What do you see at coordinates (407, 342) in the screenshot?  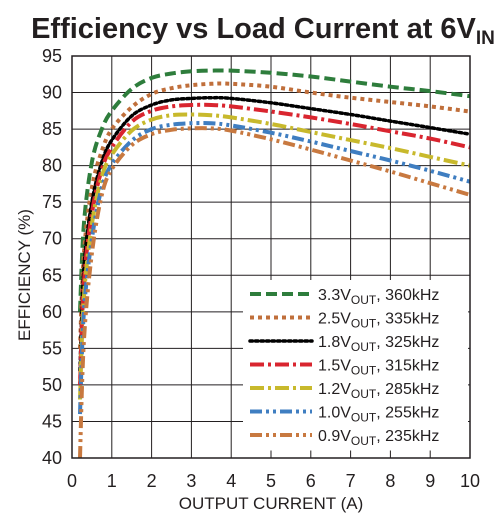 I see `legend-label-suffix: , 325kHz` at bounding box center [407, 342].